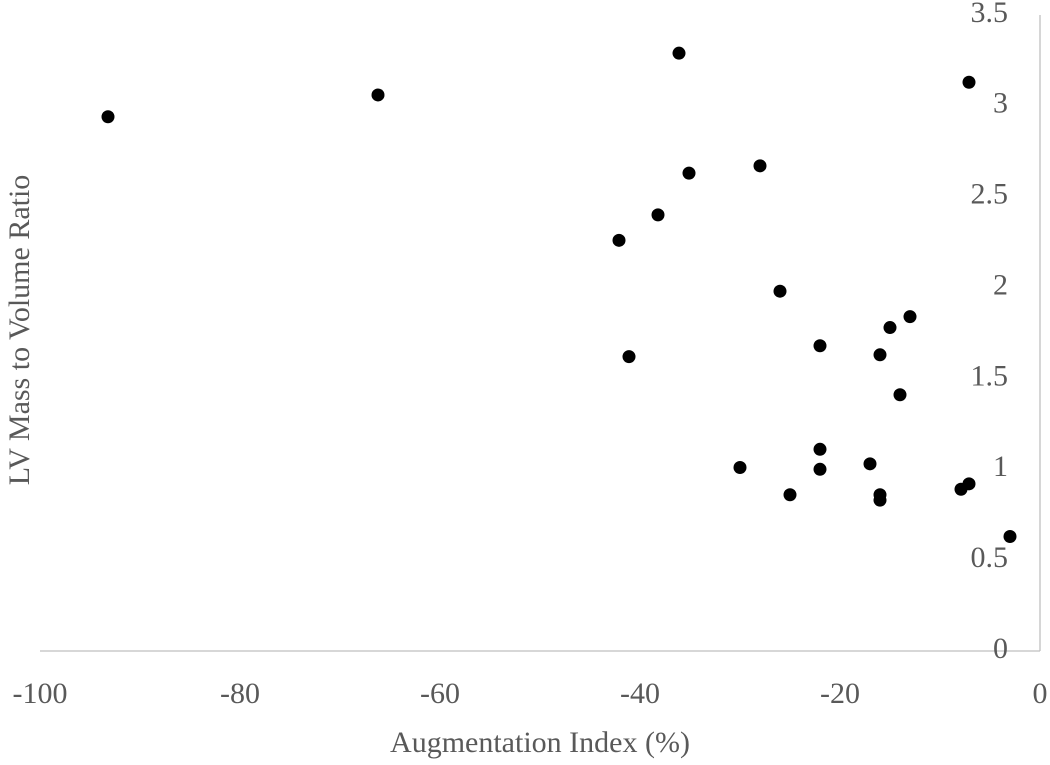 Image resolution: width=1050 pixels, height=765 pixels. Describe the element at coordinates (440, 693) in the screenshot. I see `x-tick-label: -60` at that location.